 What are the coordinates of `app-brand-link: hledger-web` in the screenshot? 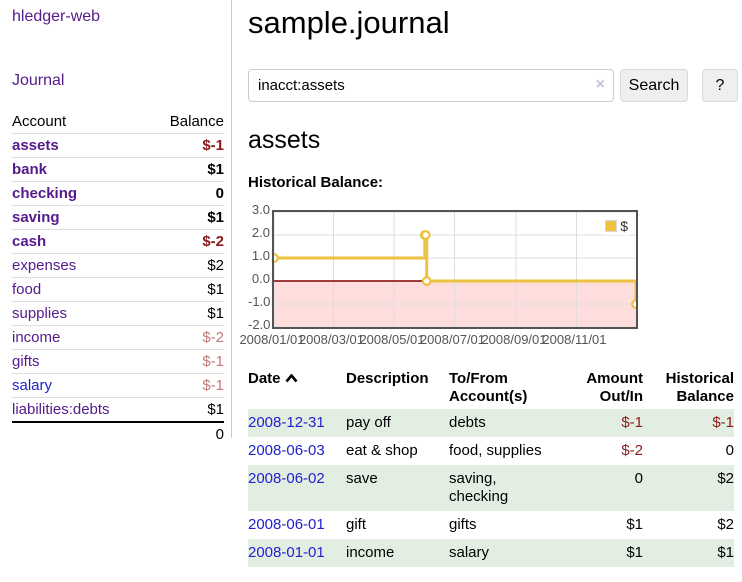 It's located at (56, 16).